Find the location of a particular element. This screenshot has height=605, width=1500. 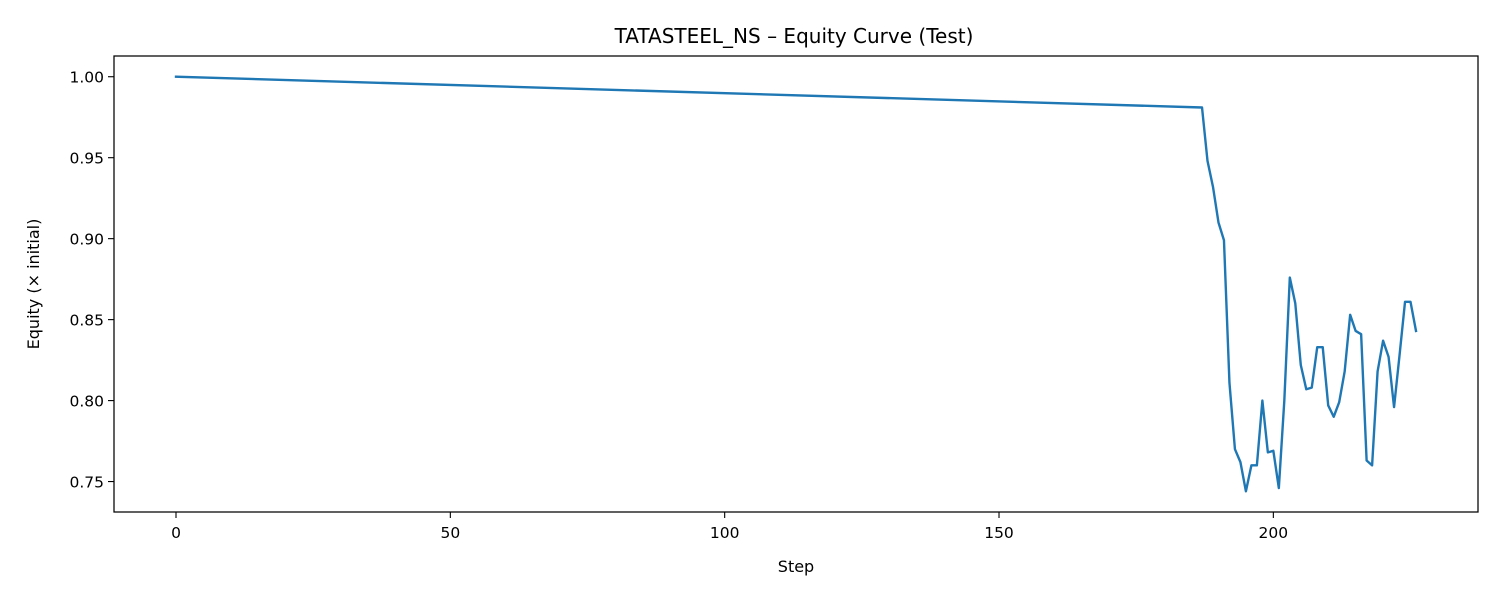

x-tick-label: 50 is located at coordinates (450, 533).